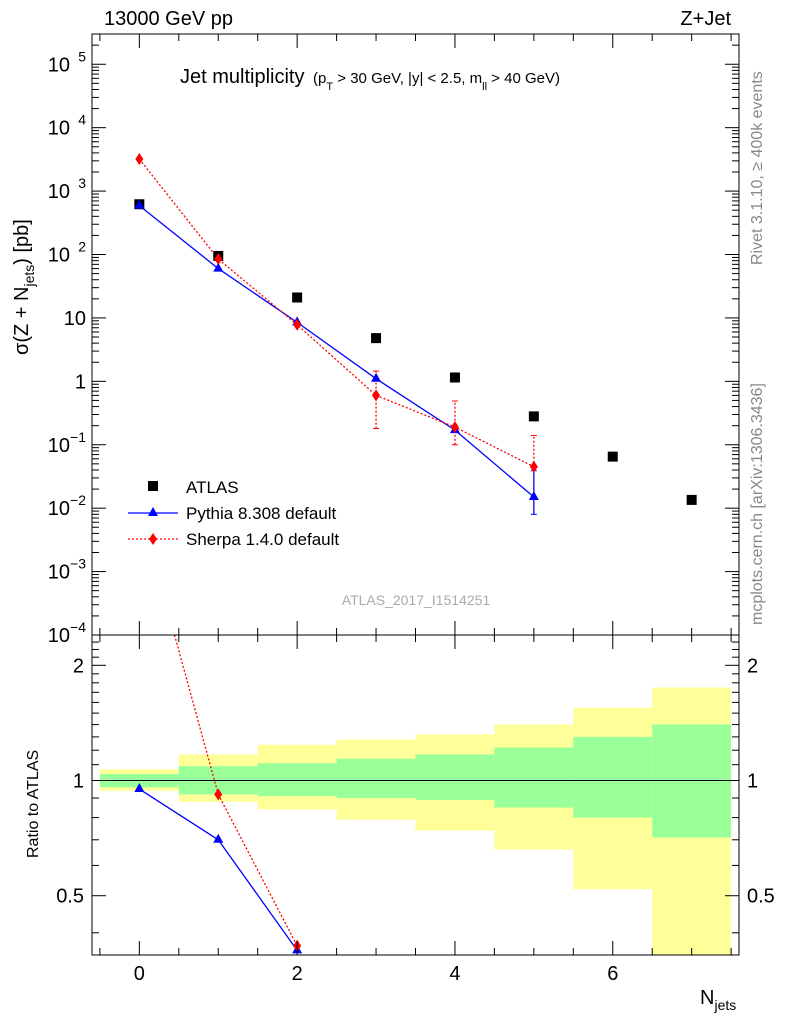 This screenshot has width=786, height=1024. What do you see at coordinates (336, 351) in the screenshot?
I see `pythia-line` at bounding box center [336, 351].